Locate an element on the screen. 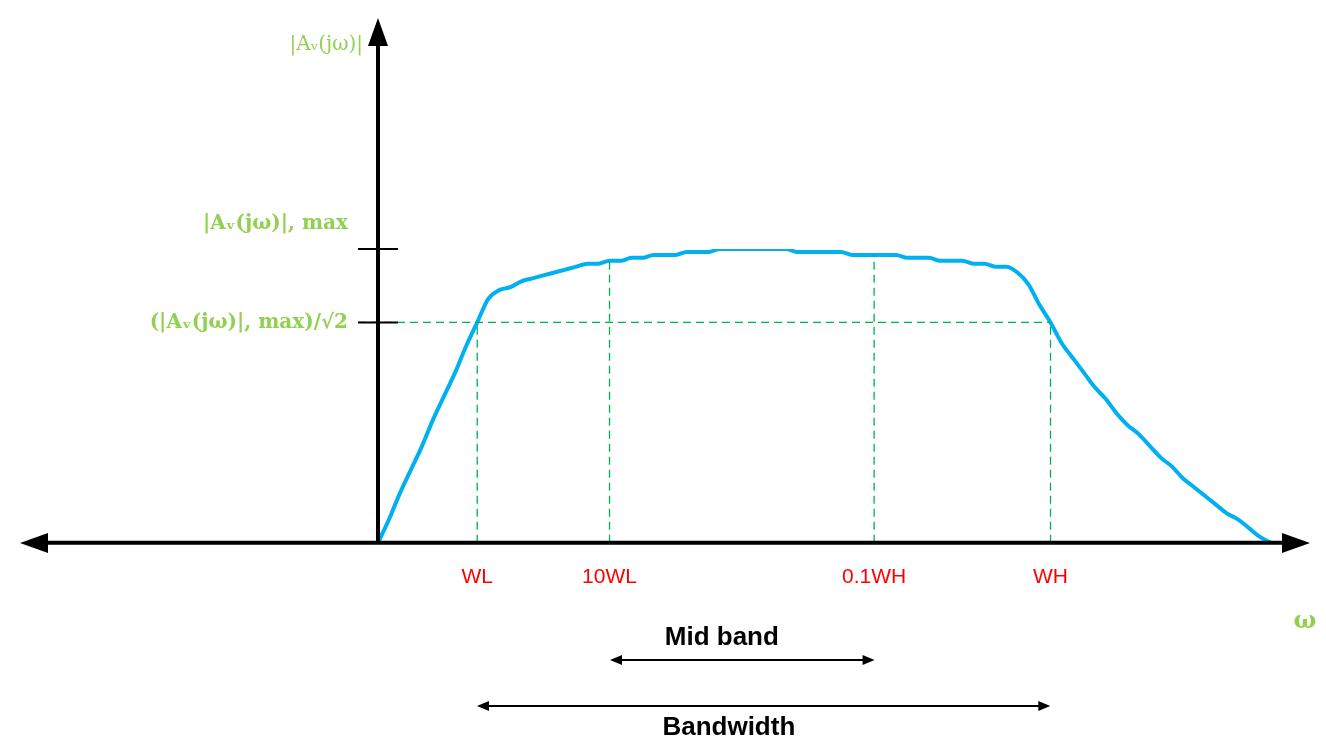 The height and width of the screenshot is (742, 1326). ref-line-label: (|Aᵥ(jω)|, max)/√2 is located at coordinates (248, 320).